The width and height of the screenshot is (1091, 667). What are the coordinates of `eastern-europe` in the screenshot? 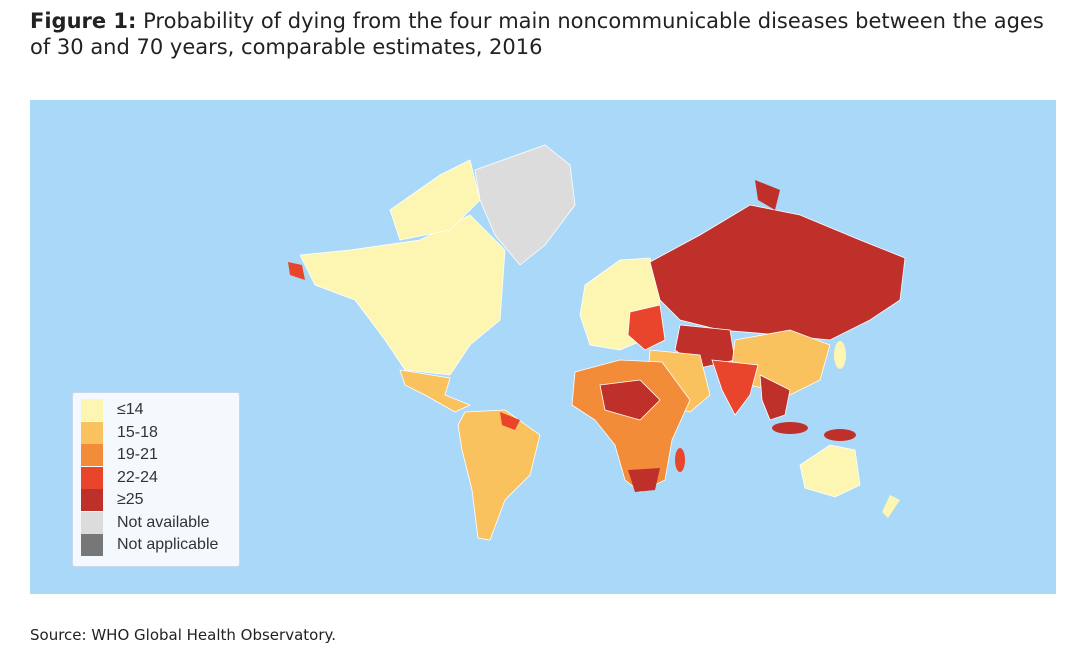 It's located at (646, 327).